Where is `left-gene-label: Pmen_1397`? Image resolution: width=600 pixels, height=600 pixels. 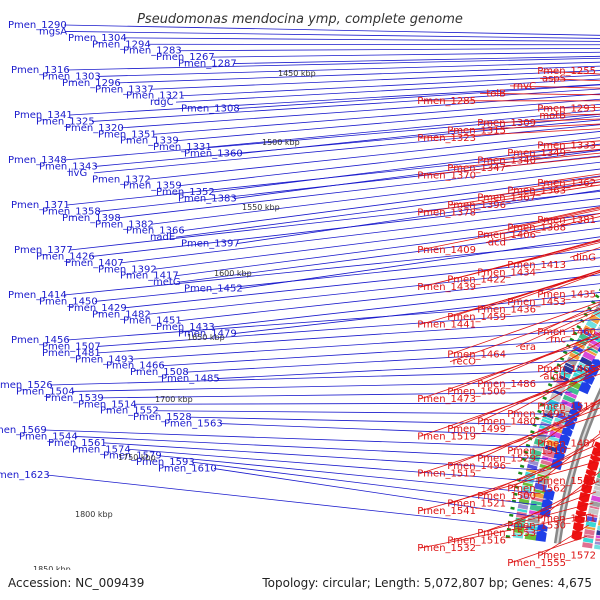 left-gene-label: Pmen_1397 is located at coordinates (210, 244).